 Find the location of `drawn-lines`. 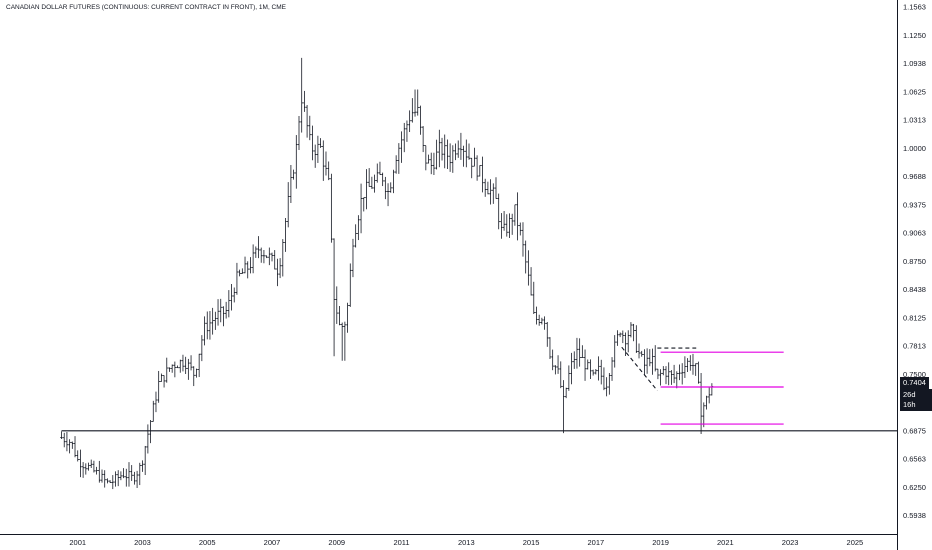

drawn-lines is located at coordinates (479, 389).